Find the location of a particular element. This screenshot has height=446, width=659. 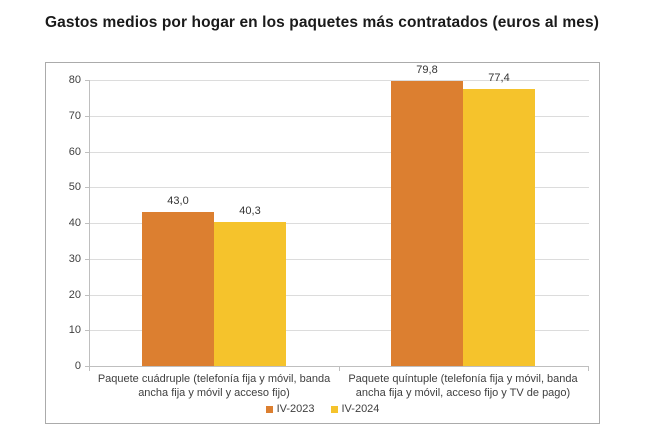

y-tick-label: 40 is located at coordinates (74, 223).